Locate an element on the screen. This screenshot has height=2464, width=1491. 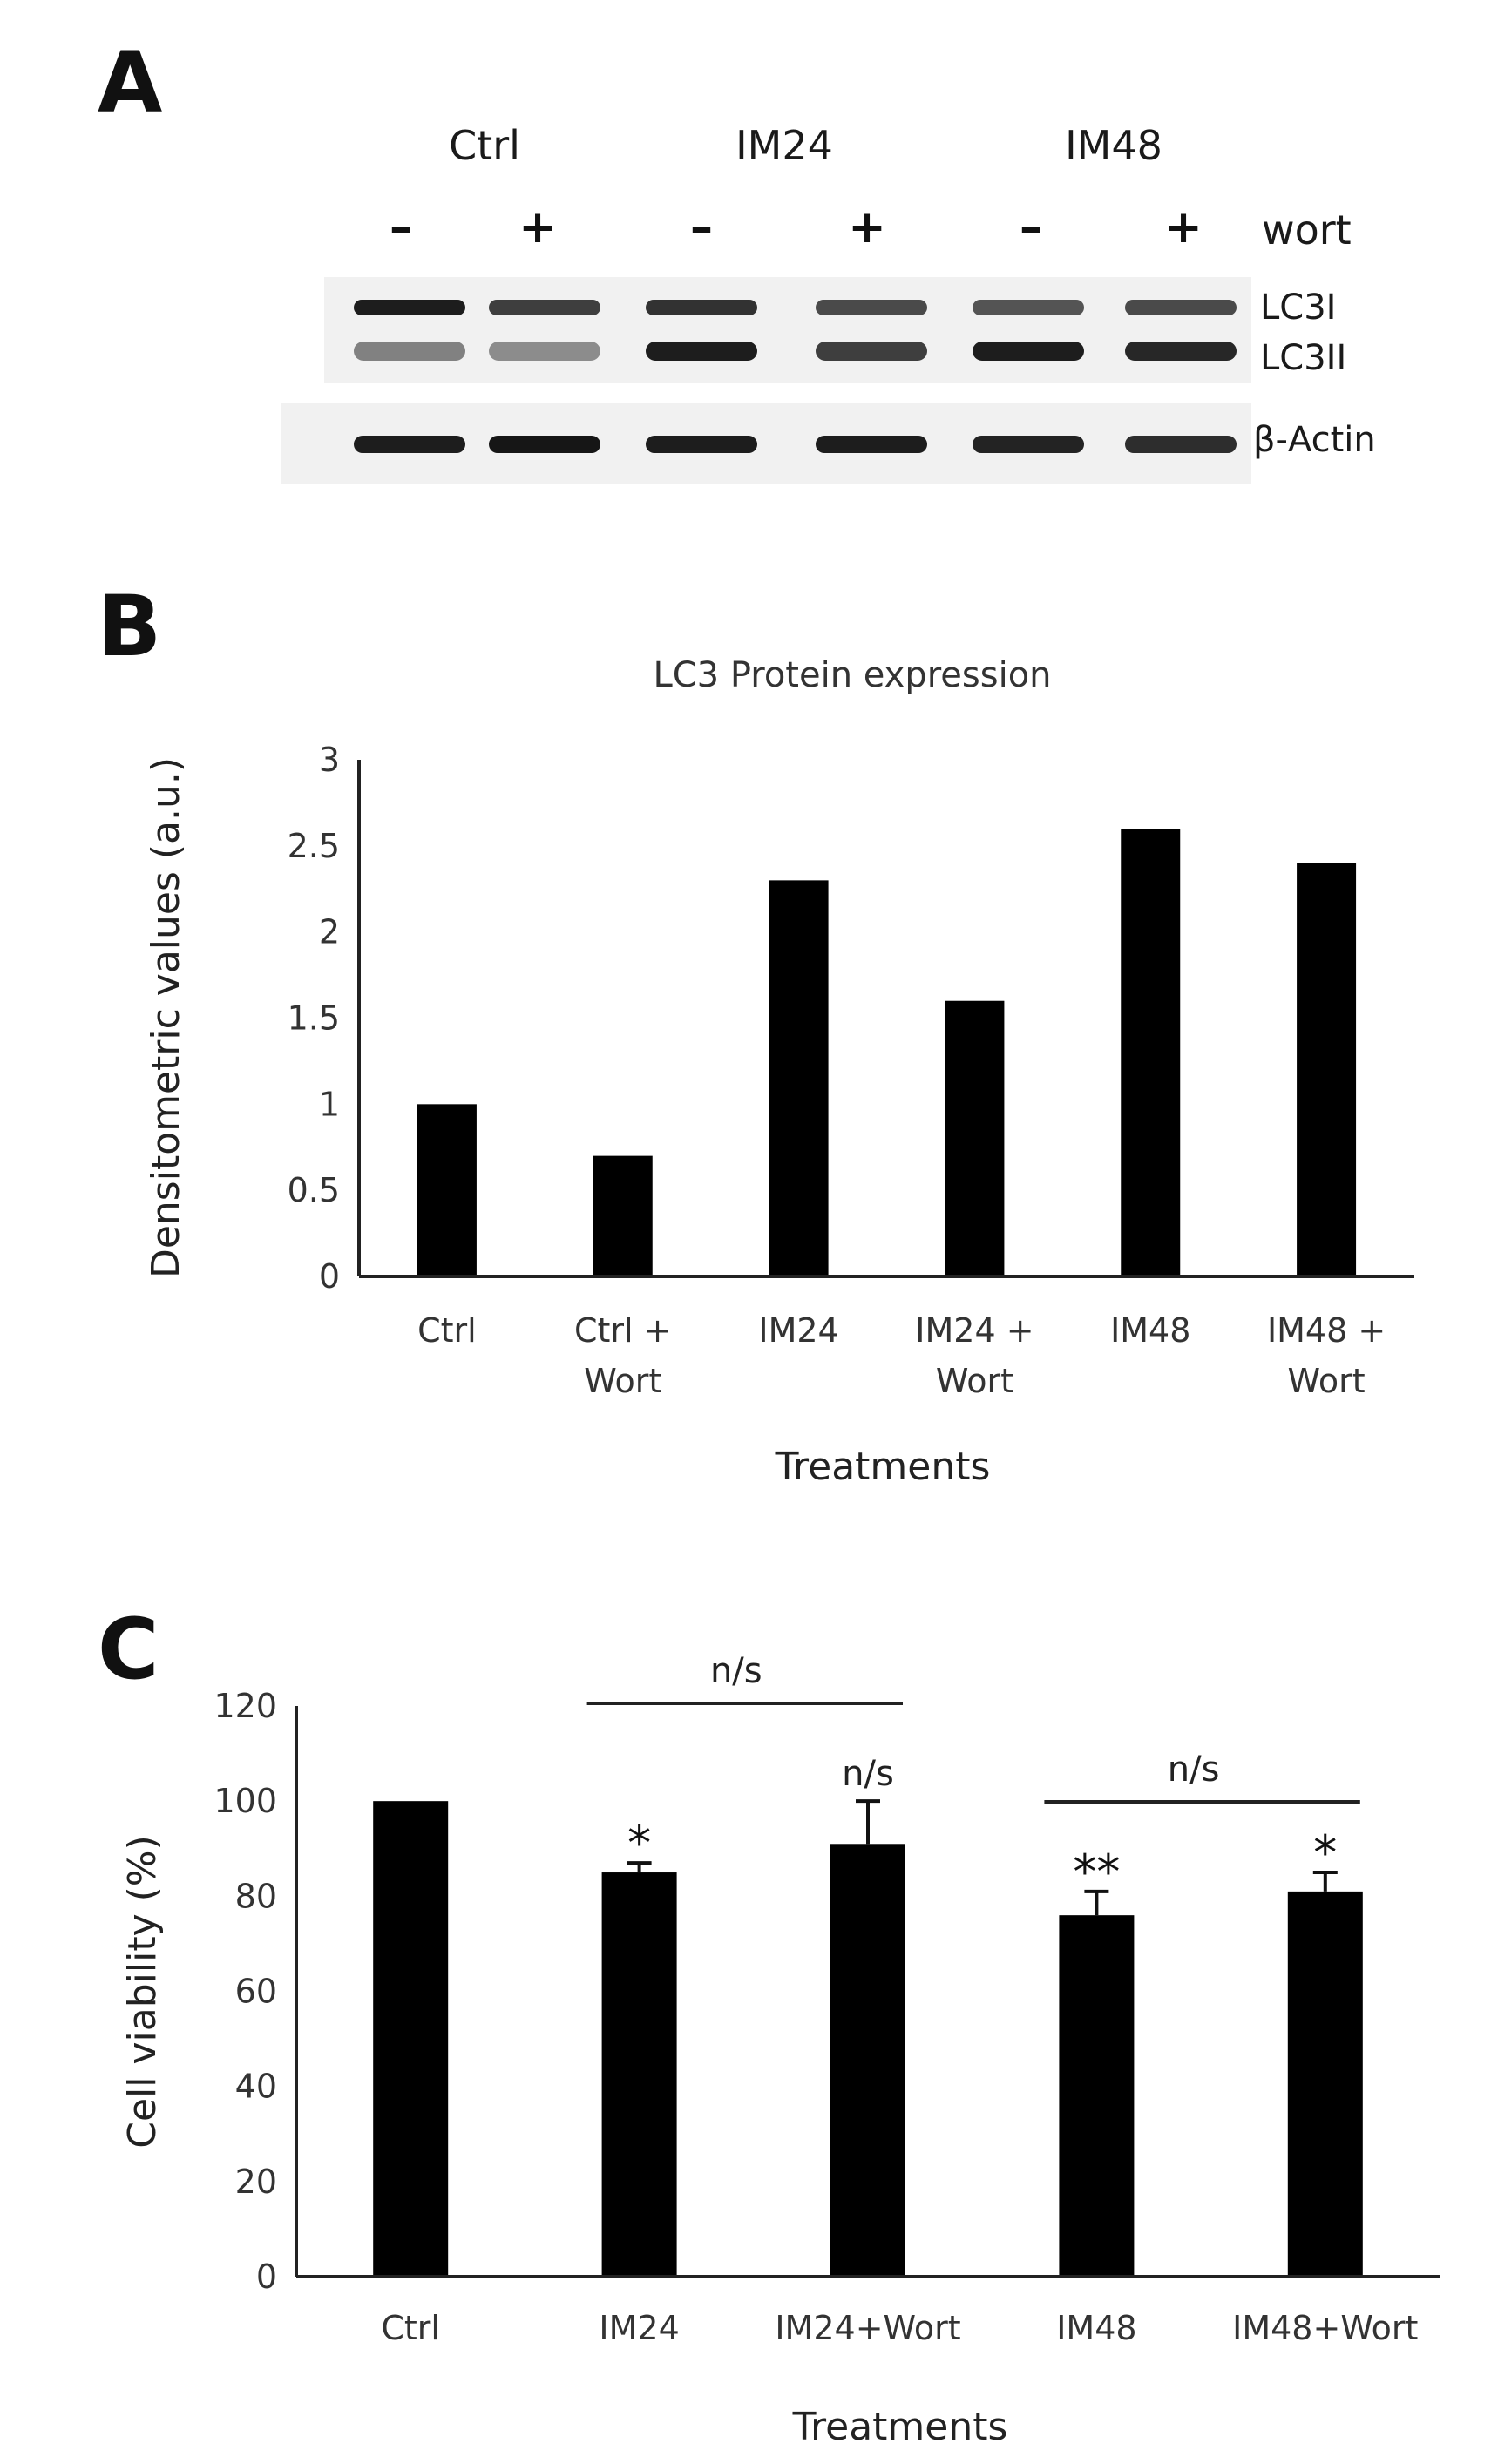
chart-b-x-tick-5: IM48 is located at coordinates (1150, 1330).